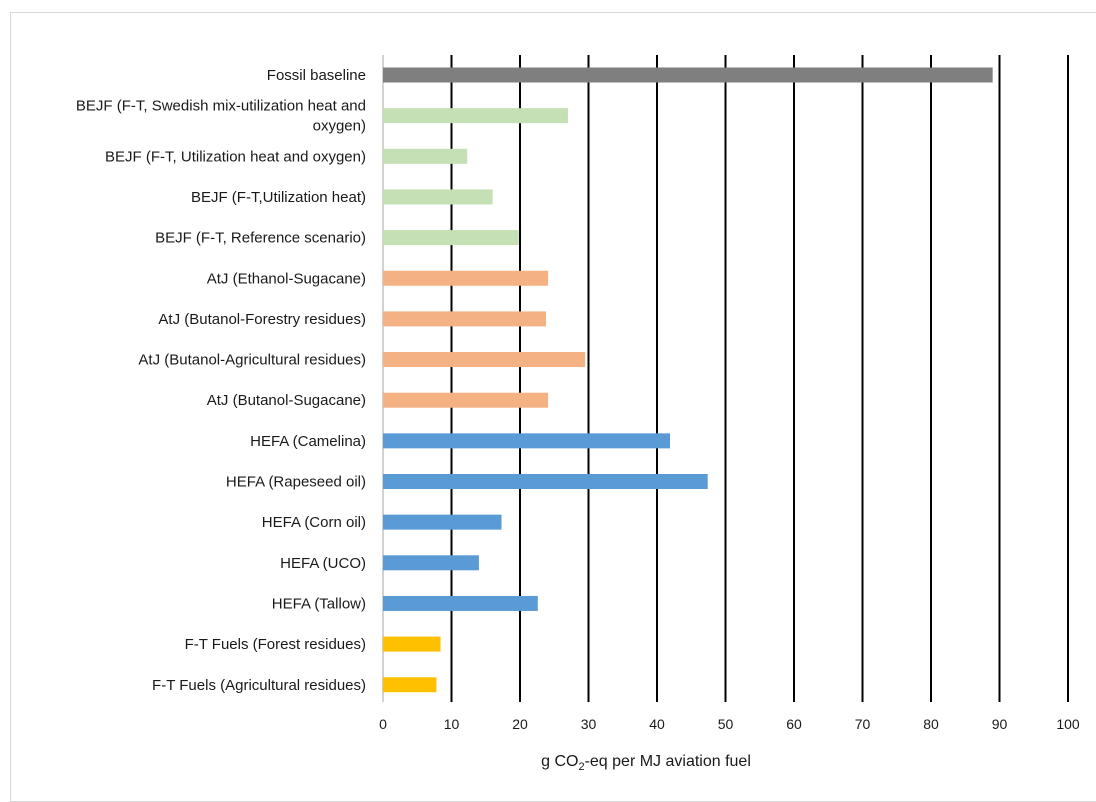 This screenshot has width=1096, height=802. I want to click on x-tick-label: 10, so click(452, 724).